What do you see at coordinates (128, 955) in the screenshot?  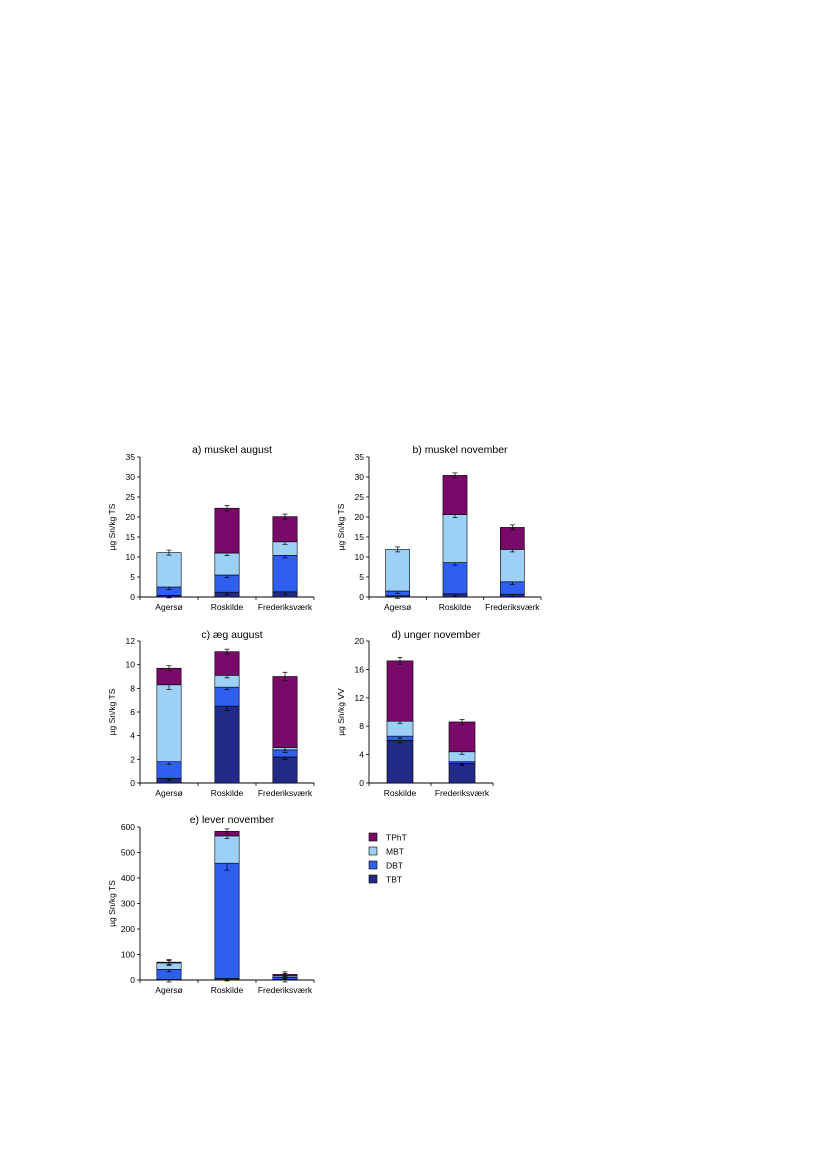 I see `y-tick-label: 100` at bounding box center [128, 955].